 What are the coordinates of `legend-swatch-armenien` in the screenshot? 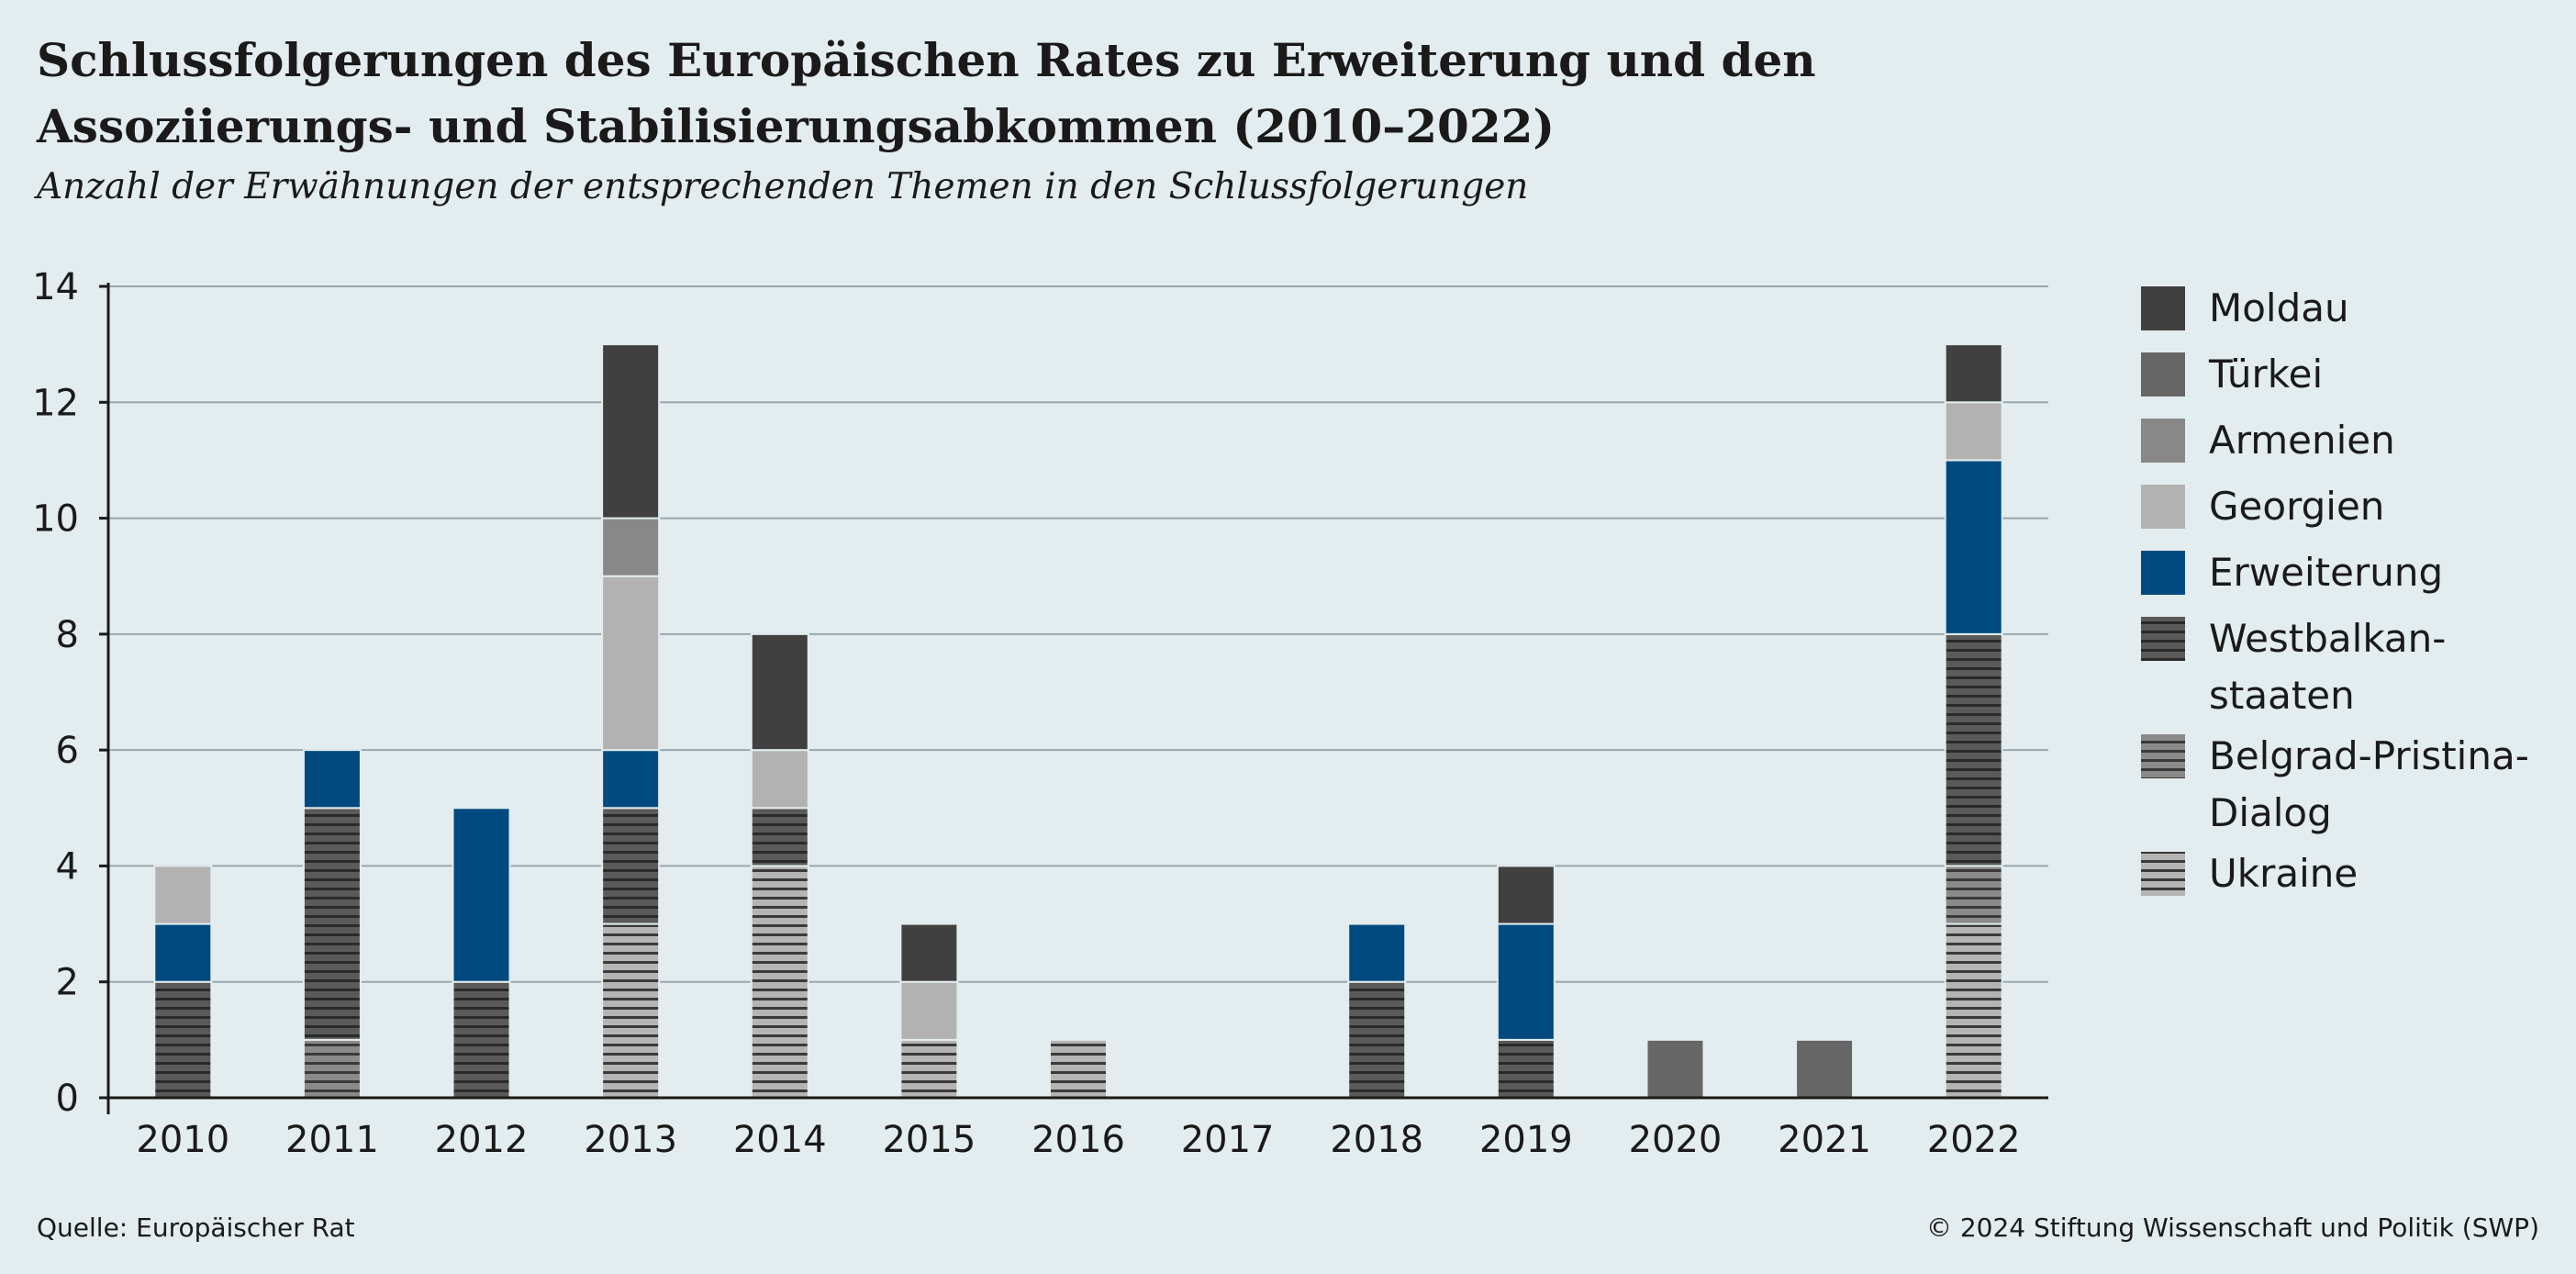 It's located at (2163, 441).